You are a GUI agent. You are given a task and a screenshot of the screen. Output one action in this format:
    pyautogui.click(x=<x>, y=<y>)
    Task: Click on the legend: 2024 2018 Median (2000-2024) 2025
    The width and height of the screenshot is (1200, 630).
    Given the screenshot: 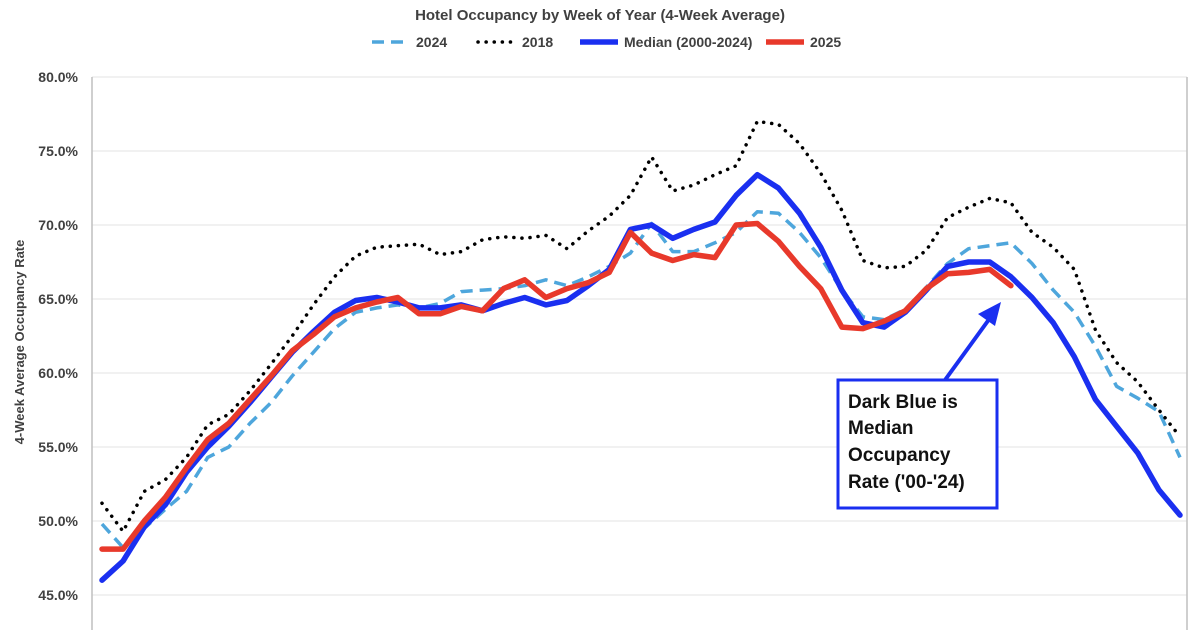 What is the action you would take?
    pyautogui.click(x=606, y=42)
    